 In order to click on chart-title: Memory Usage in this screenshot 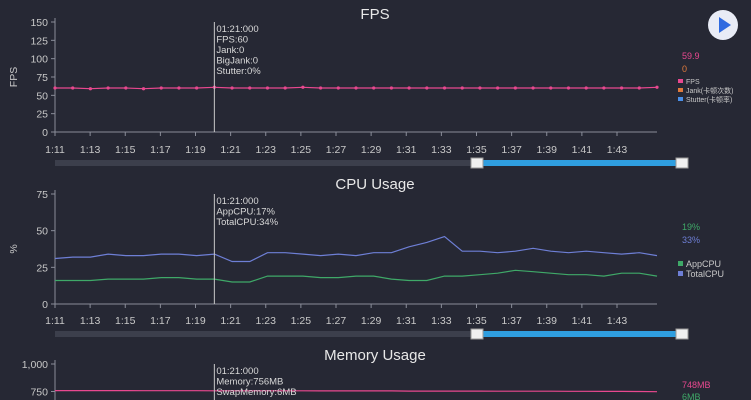, I will do `click(375, 355)`.